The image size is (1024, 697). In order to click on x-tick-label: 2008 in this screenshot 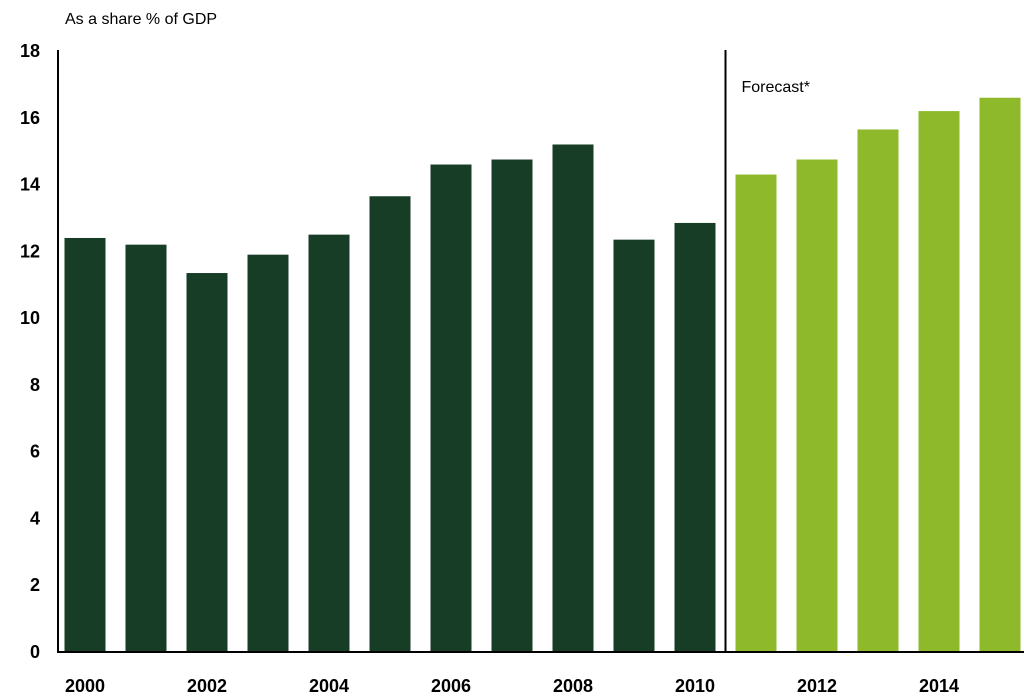, I will do `click(573, 686)`.